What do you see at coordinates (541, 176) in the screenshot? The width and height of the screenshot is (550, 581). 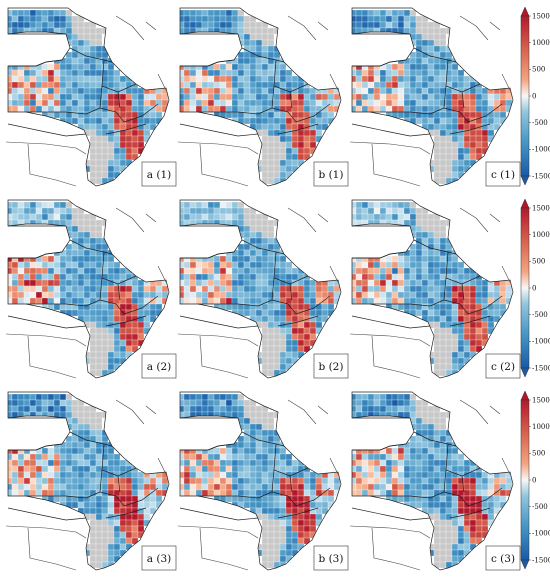 I see `colorbar-tick-label: -1500` at bounding box center [541, 176].